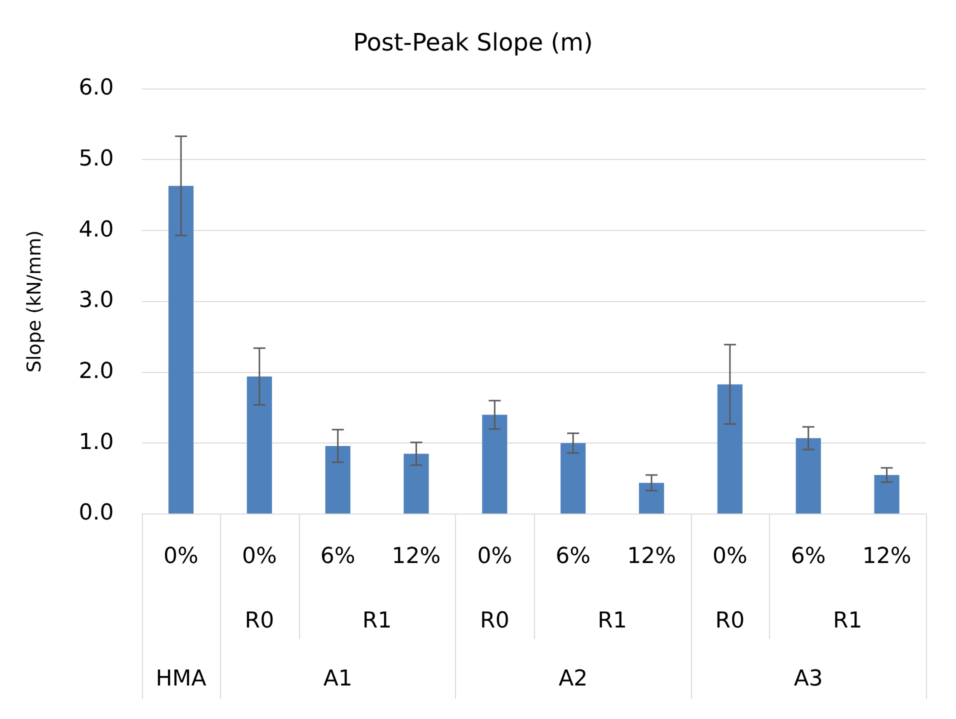 The width and height of the screenshot is (956, 719). I want to click on y-axis-title: Slope (kN/mm), so click(34, 301).